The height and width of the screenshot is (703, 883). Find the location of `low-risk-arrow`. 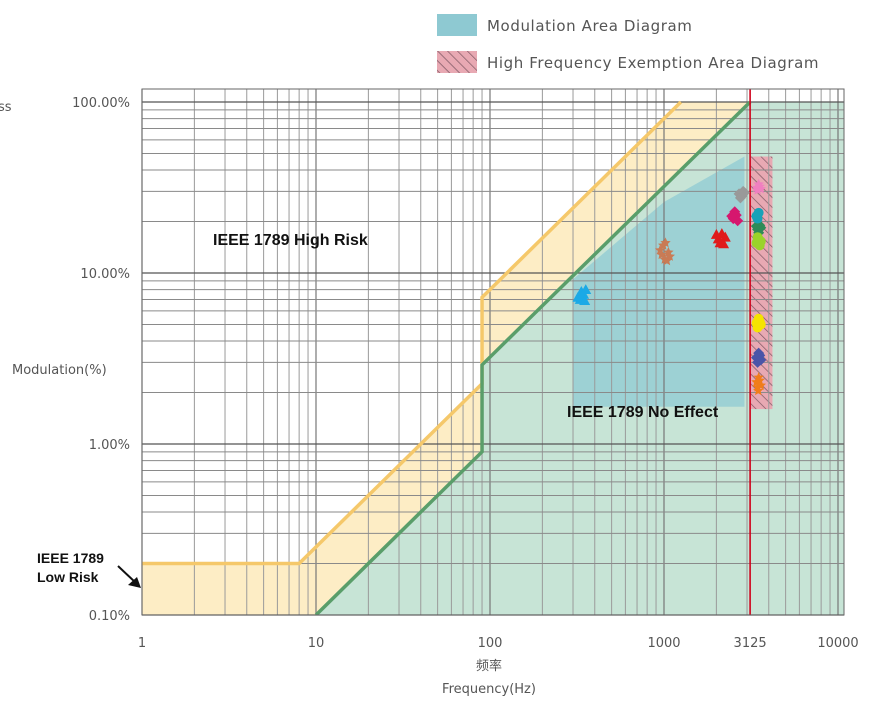

low-risk-arrow is located at coordinates (129, 576).